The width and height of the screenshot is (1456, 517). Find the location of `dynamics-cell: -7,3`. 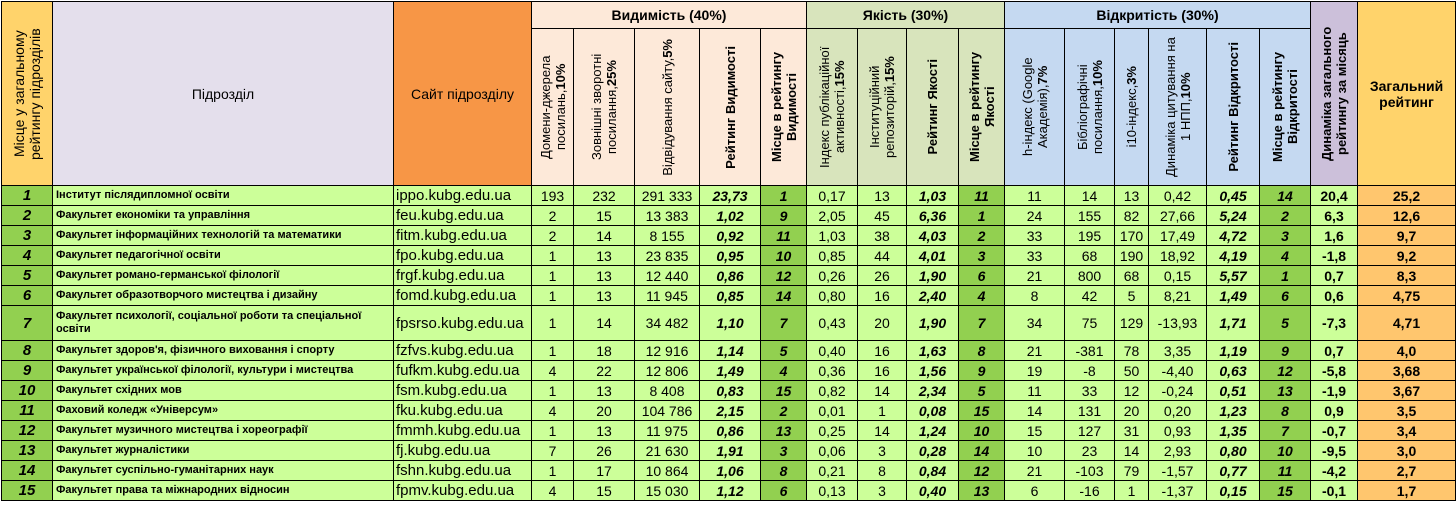

dynamics-cell: -7,3 is located at coordinates (1334, 323).